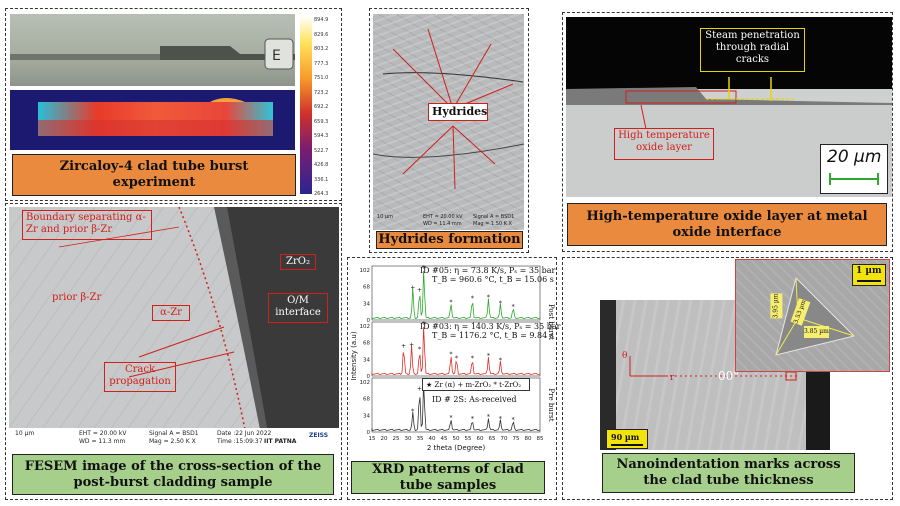 This screenshot has width=900, height=506. Describe the element at coordinates (321, 49) in the screenshot. I see `colorbar-tick: 803.2` at that location.